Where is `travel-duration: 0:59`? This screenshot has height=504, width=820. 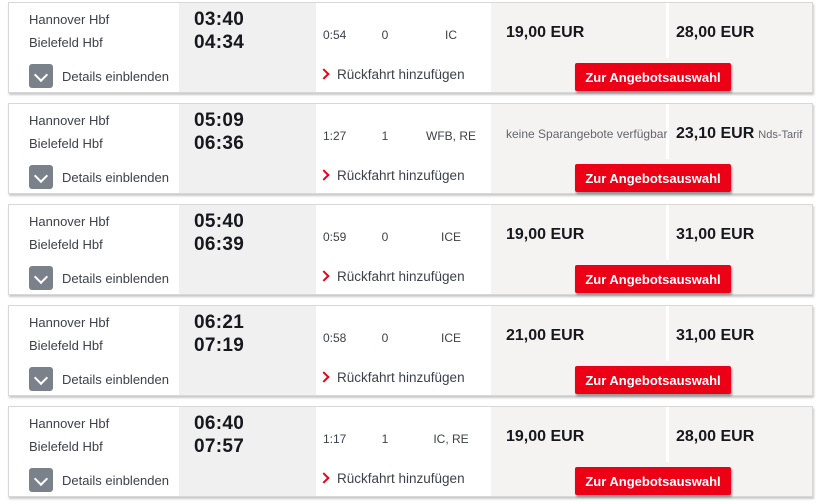 travel-duration: 0:59 is located at coordinates (335, 237).